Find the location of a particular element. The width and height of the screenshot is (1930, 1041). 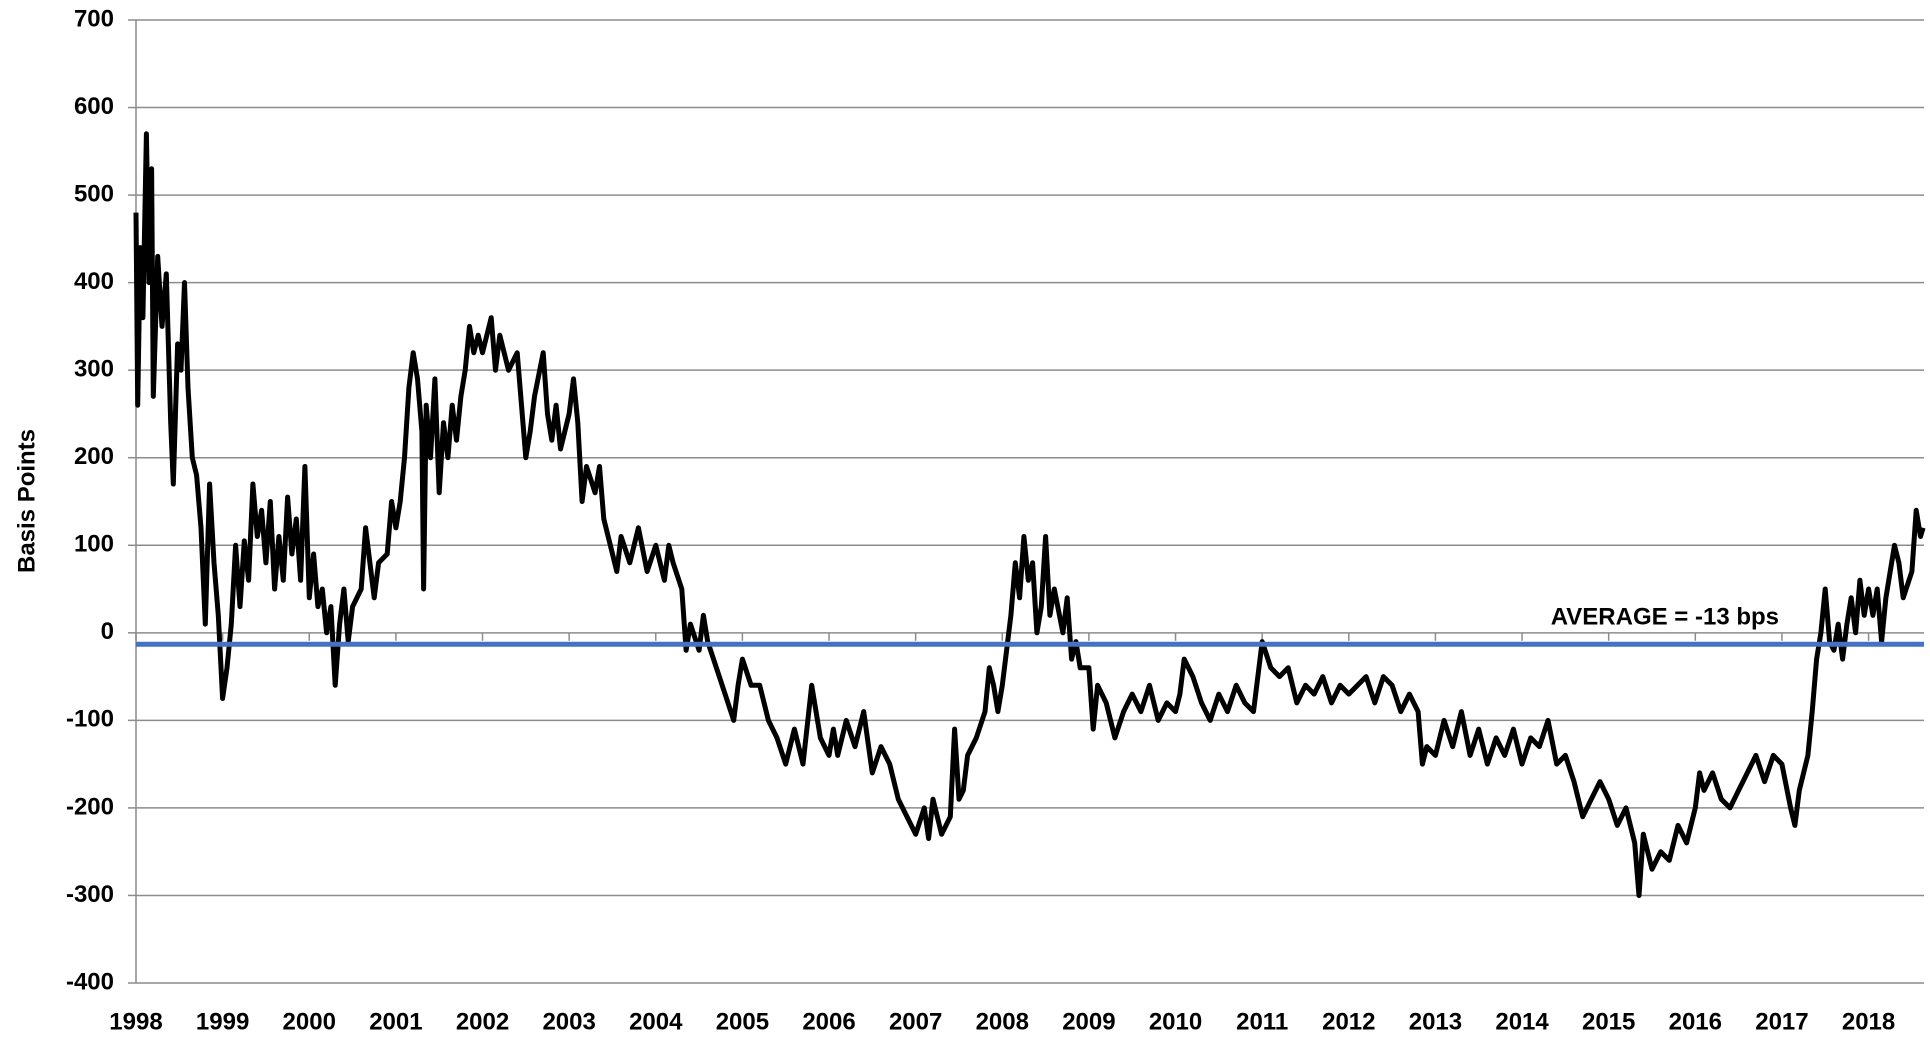

y-tick-label: -300 is located at coordinates (90, 894).